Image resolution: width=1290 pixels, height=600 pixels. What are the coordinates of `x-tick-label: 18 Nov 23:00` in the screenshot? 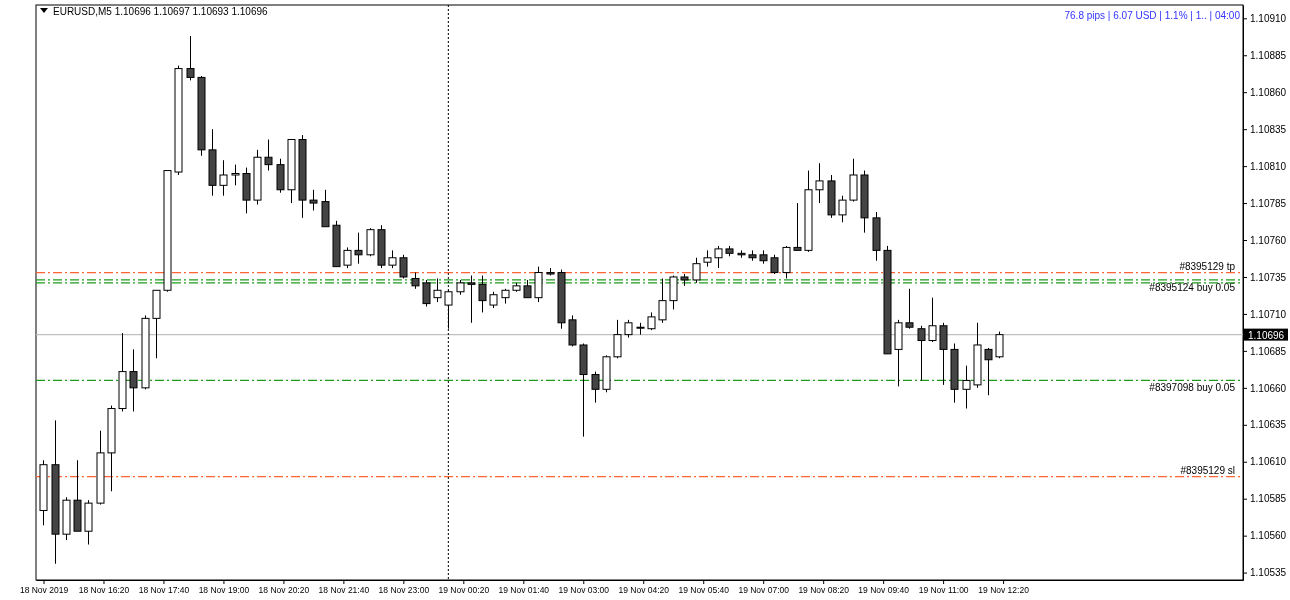 It's located at (404, 590).